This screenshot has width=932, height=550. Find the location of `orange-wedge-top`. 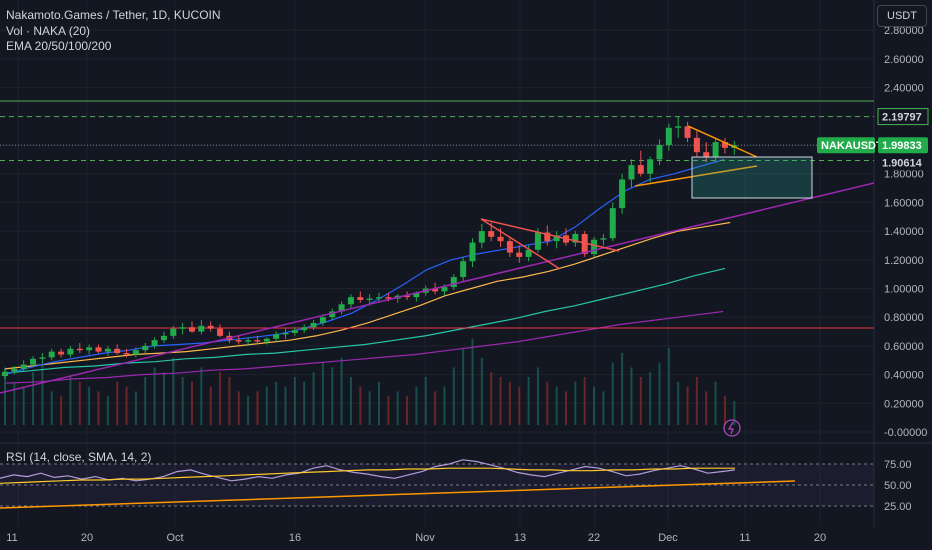

orange-wedge-top is located at coordinates (722, 141).